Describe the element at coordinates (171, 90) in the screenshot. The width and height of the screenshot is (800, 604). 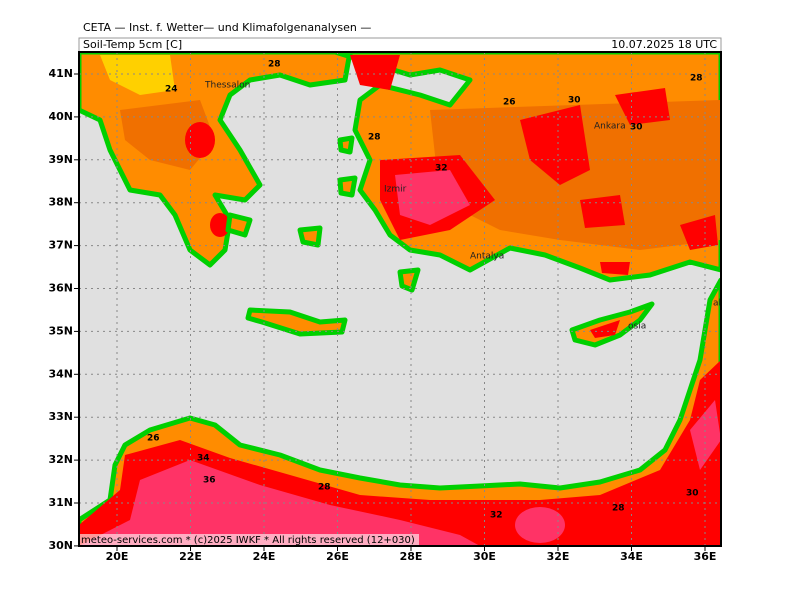
I see `contour-label: 24` at that location.